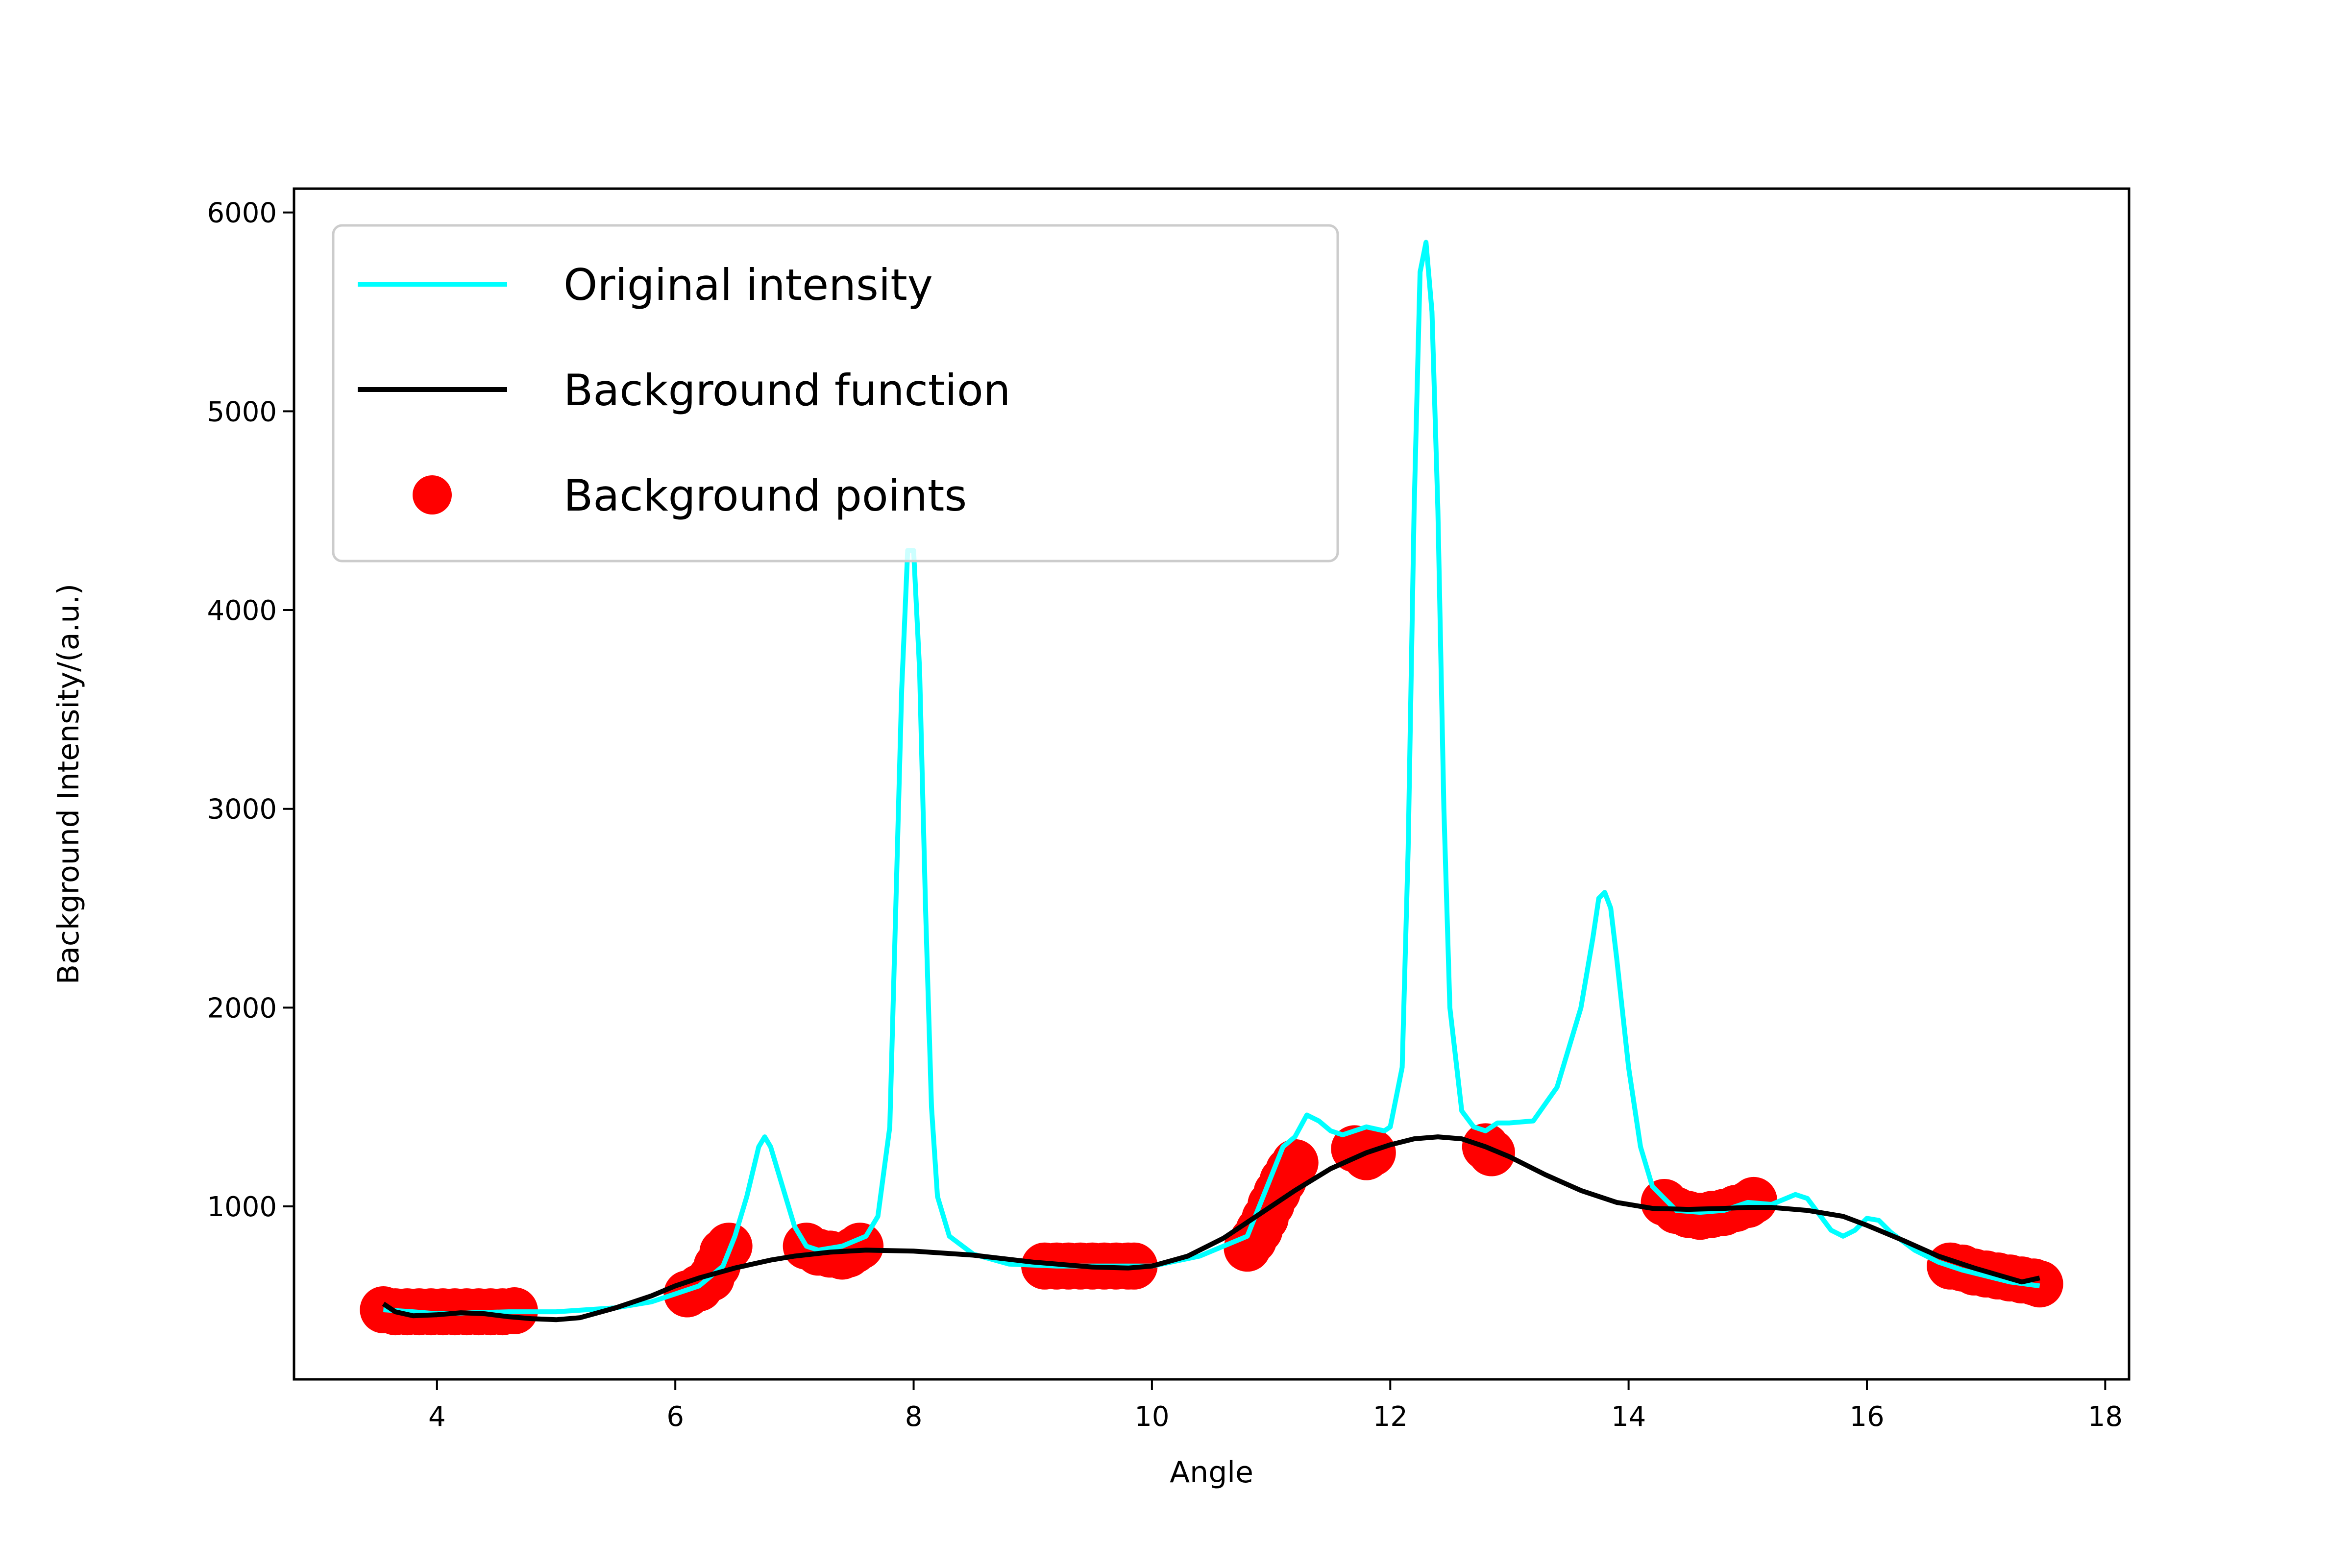 This screenshot has width=2352, height=1568. Describe the element at coordinates (437, 1417) in the screenshot. I see `x-tick-label: 4` at that location.